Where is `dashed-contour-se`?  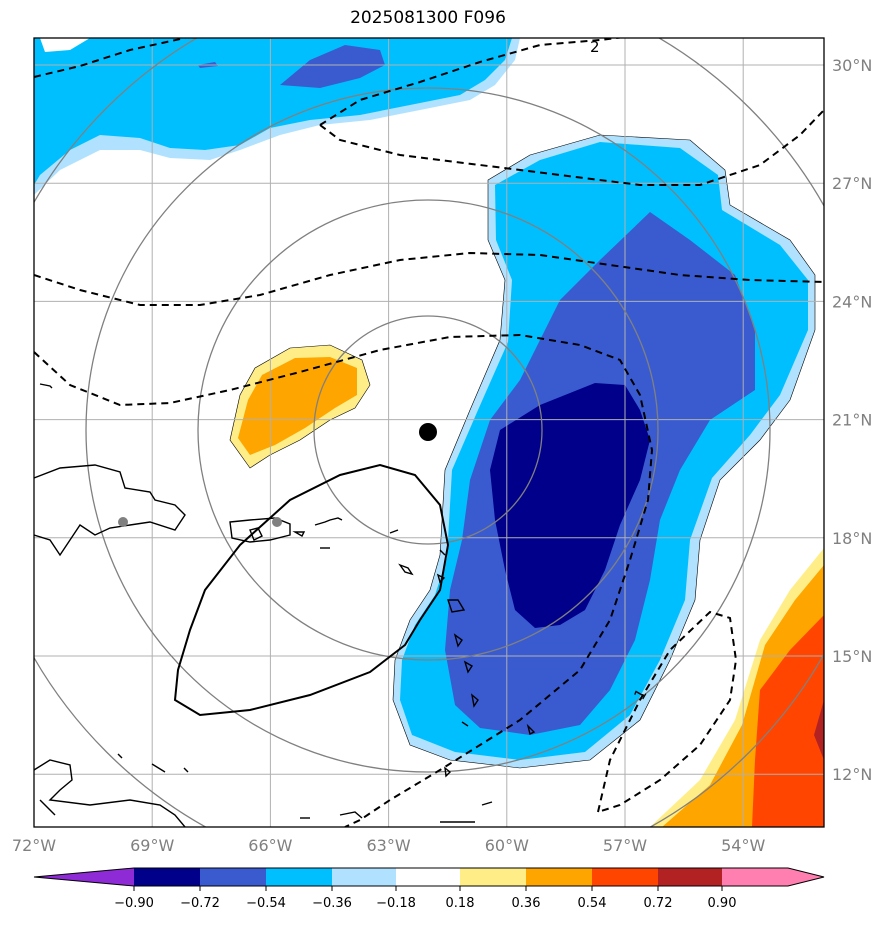 dashed-contour-se is located at coordinates (667, 711).